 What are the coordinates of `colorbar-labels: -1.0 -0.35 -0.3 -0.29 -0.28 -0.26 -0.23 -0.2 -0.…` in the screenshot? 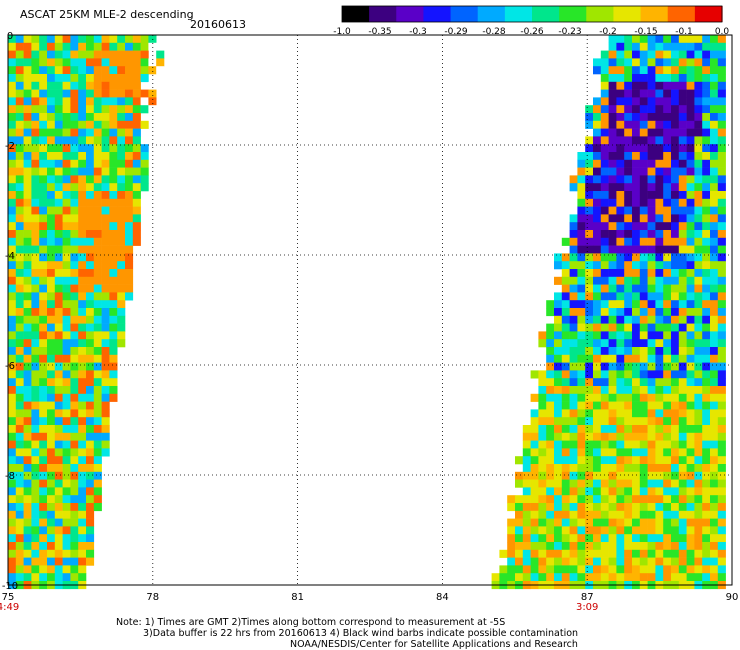 It's located at (531, 32).